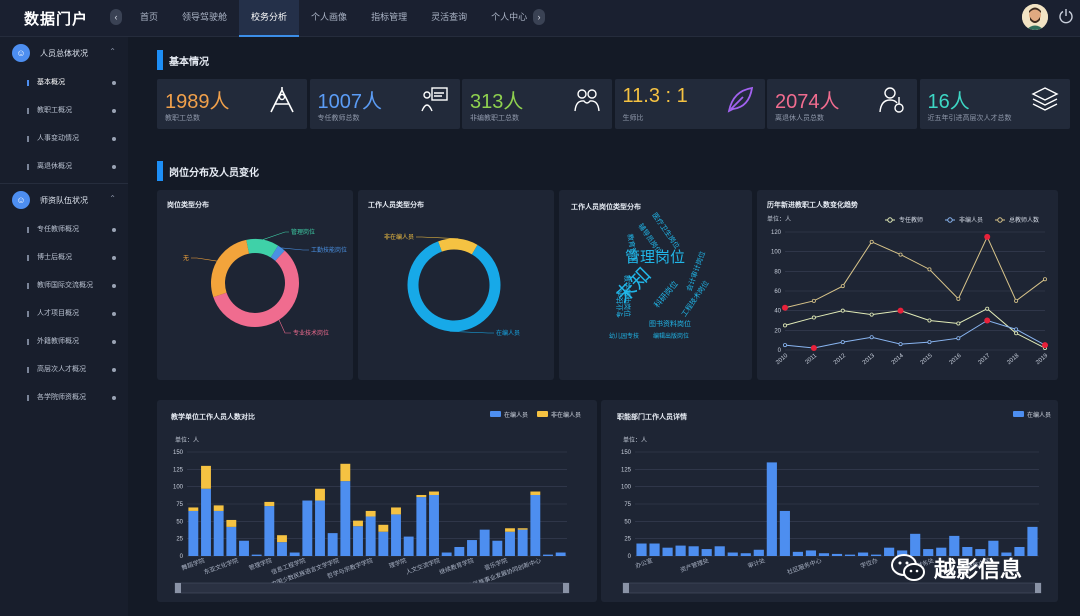 The height and width of the screenshot is (616, 1080). I want to click on trend-series-line, so click(915, 328).